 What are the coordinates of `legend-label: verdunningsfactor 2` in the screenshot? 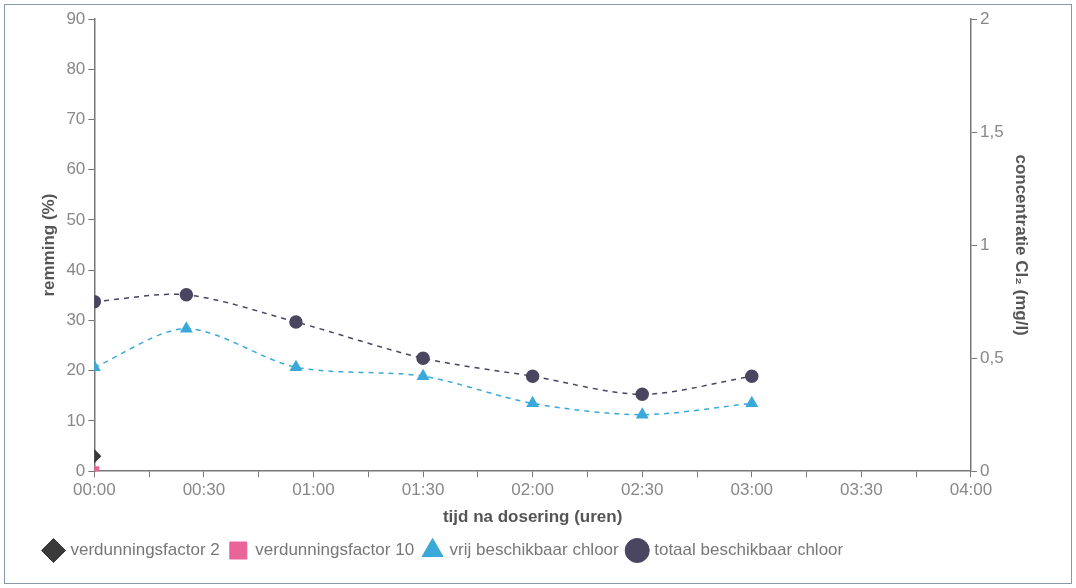 It's located at (145, 550).